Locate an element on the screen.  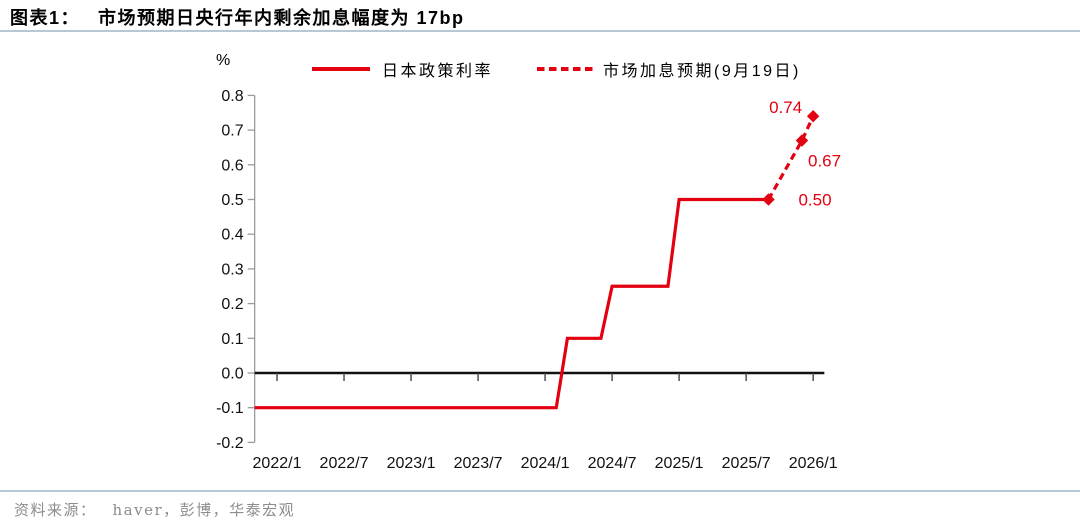
figure-title-bar: 图表1： 市场预期日央行年内剩余加息幅度为 17bp is located at coordinates (540, 16).